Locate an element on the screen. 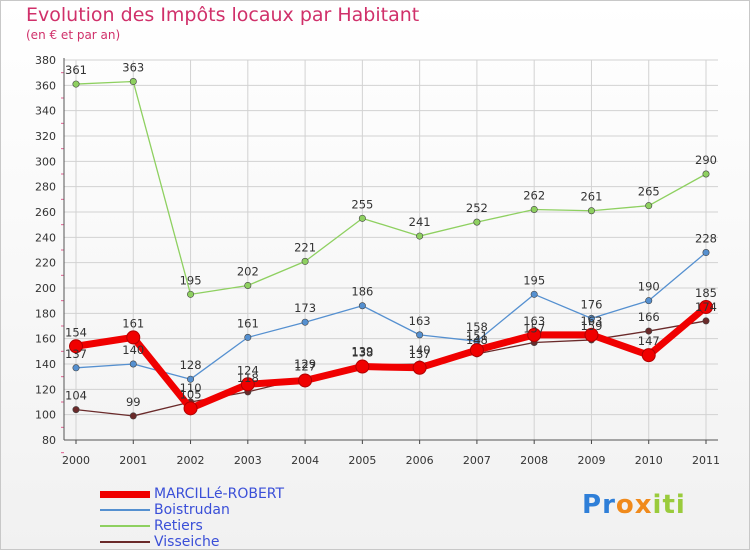 This screenshot has height=550, width=750. data-label-retiers: 363 is located at coordinates (133, 68).